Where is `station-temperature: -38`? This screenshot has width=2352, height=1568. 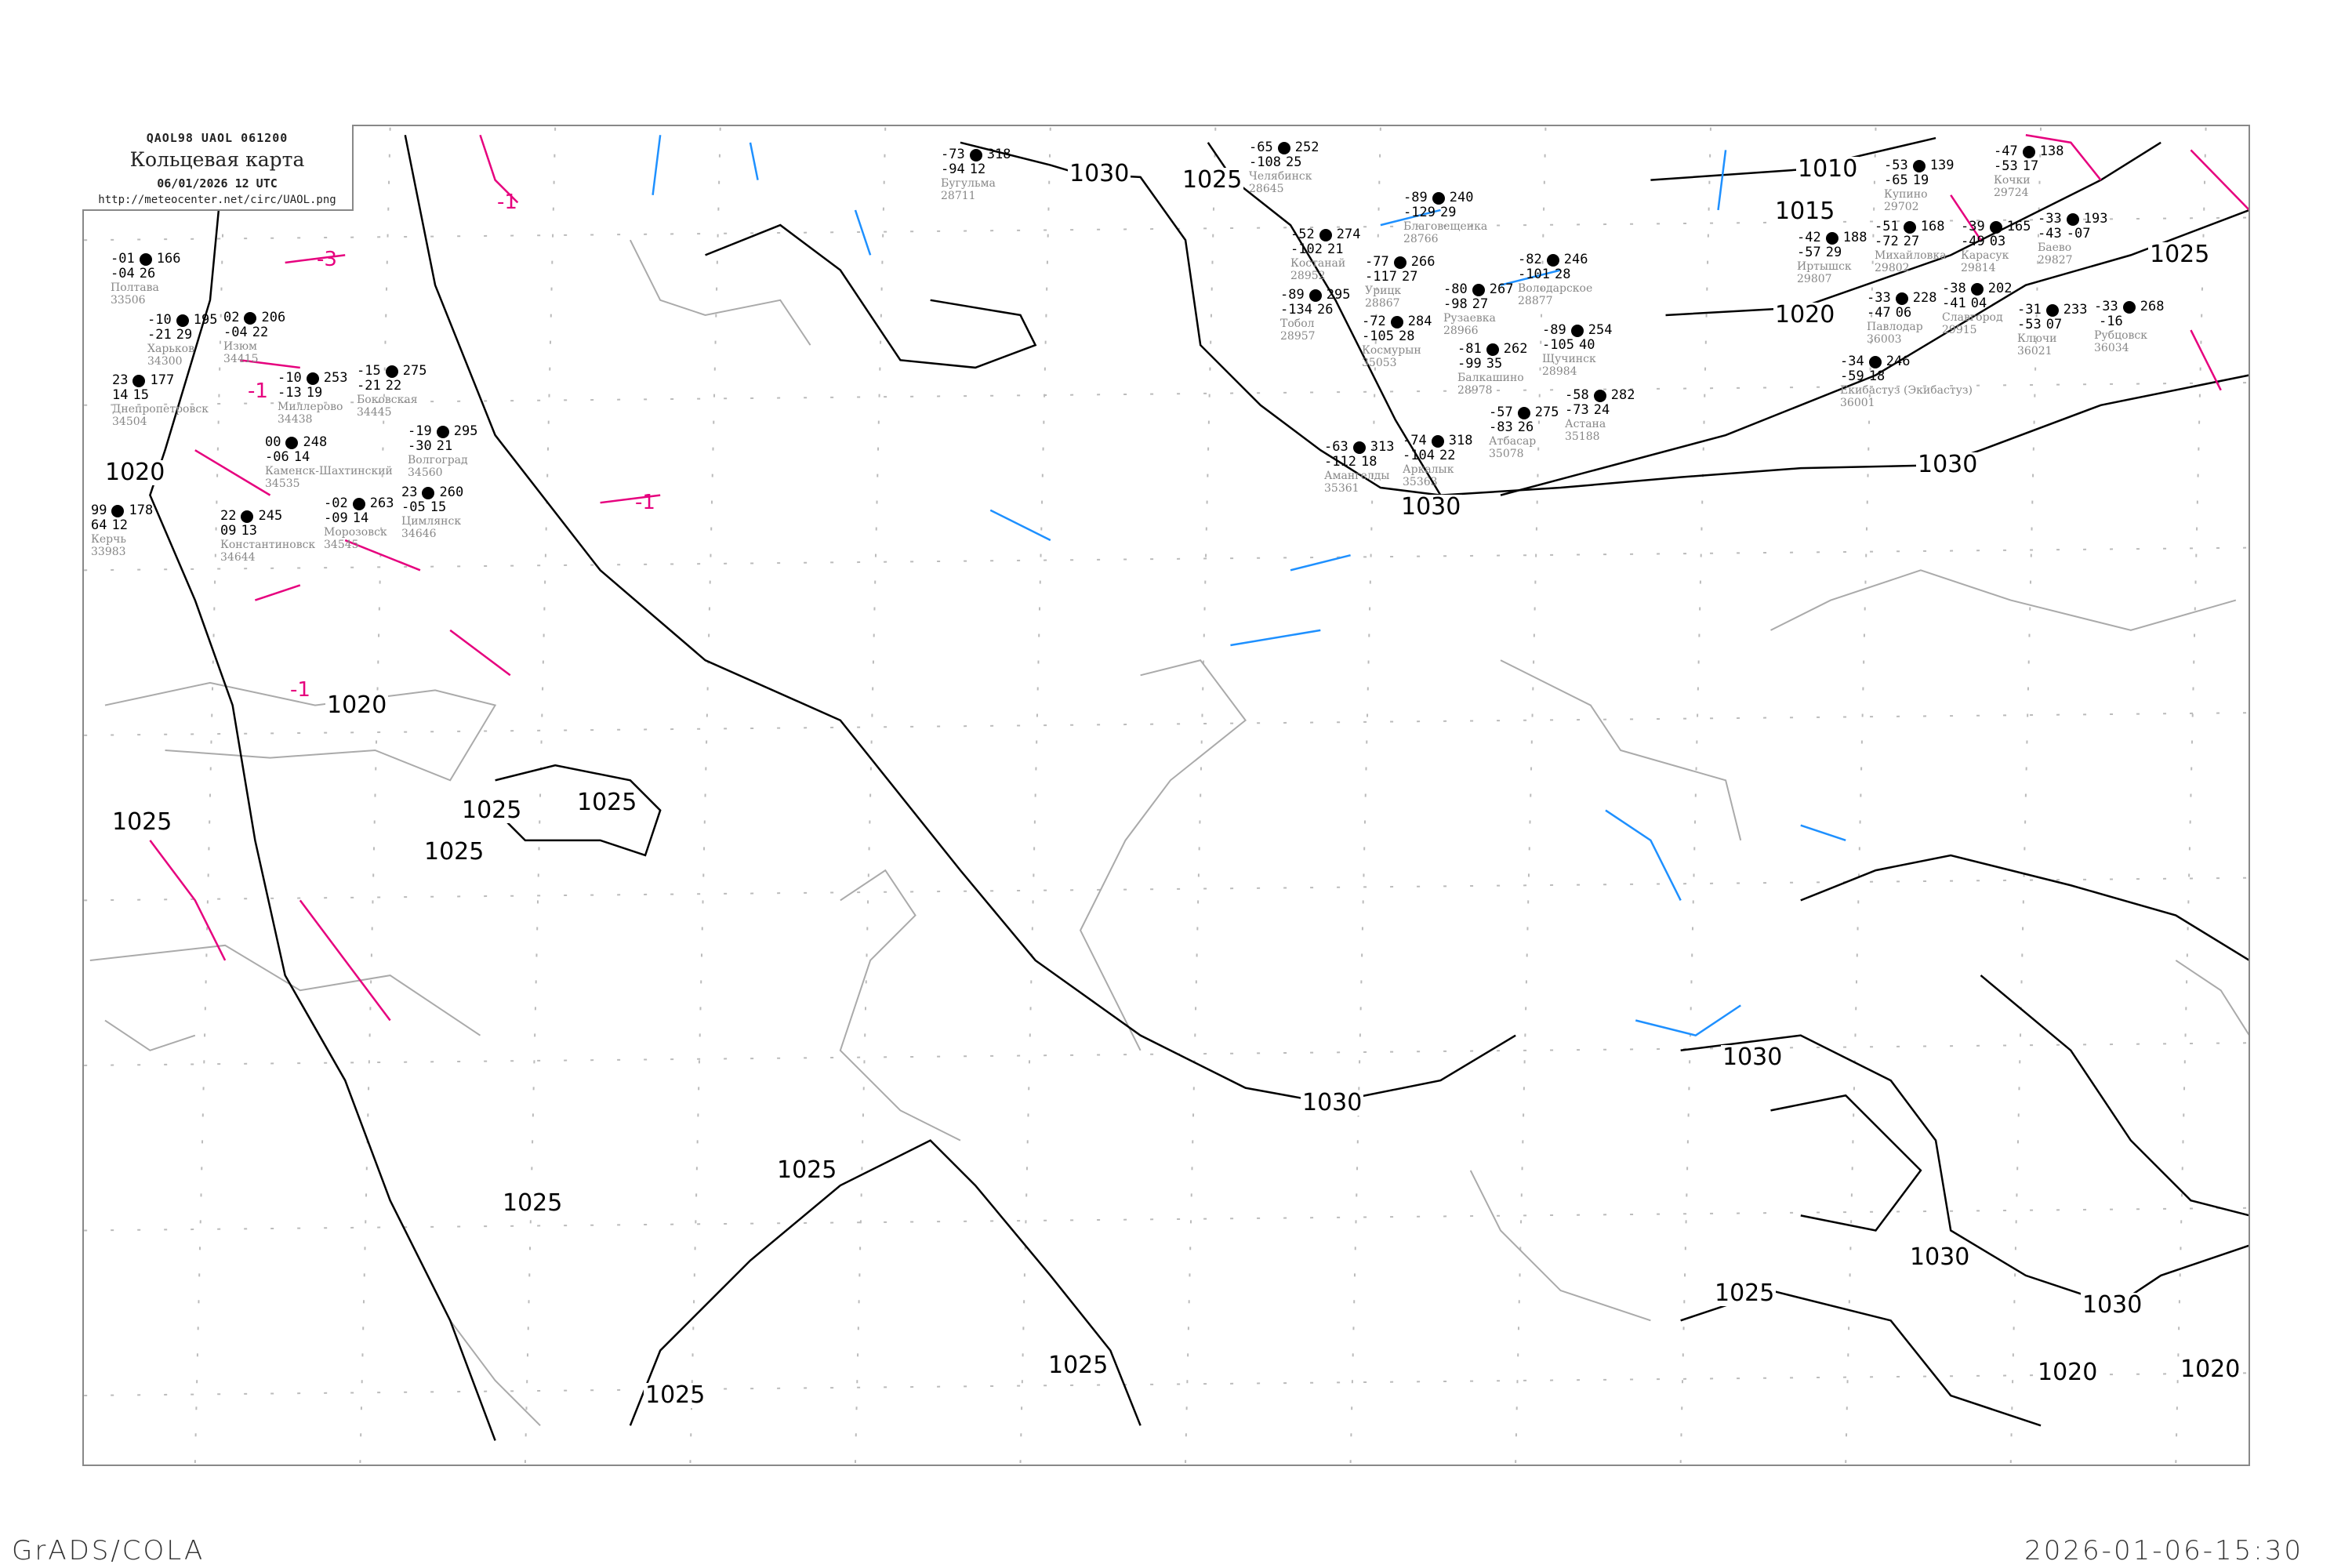 station-temperature: -38 is located at coordinates (1954, 288).